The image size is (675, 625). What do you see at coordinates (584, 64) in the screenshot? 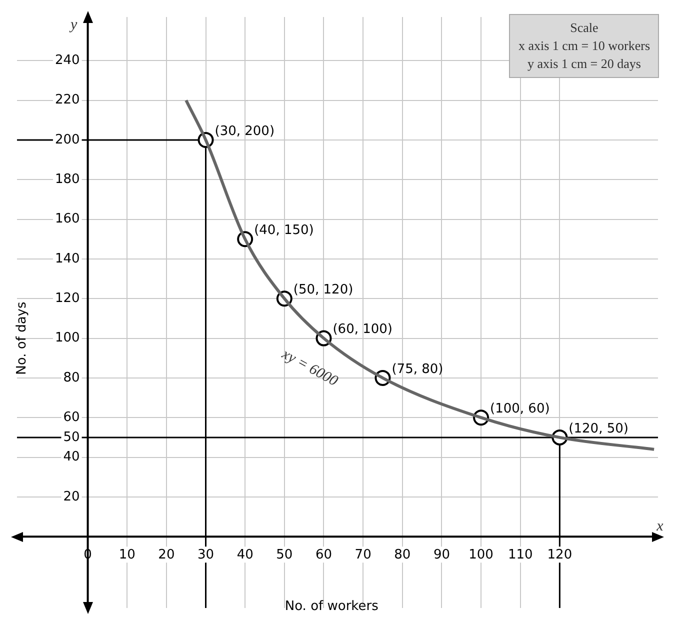
I see `annotation: y axis 1 cm = 20 days` at bounding box center [584, 64].